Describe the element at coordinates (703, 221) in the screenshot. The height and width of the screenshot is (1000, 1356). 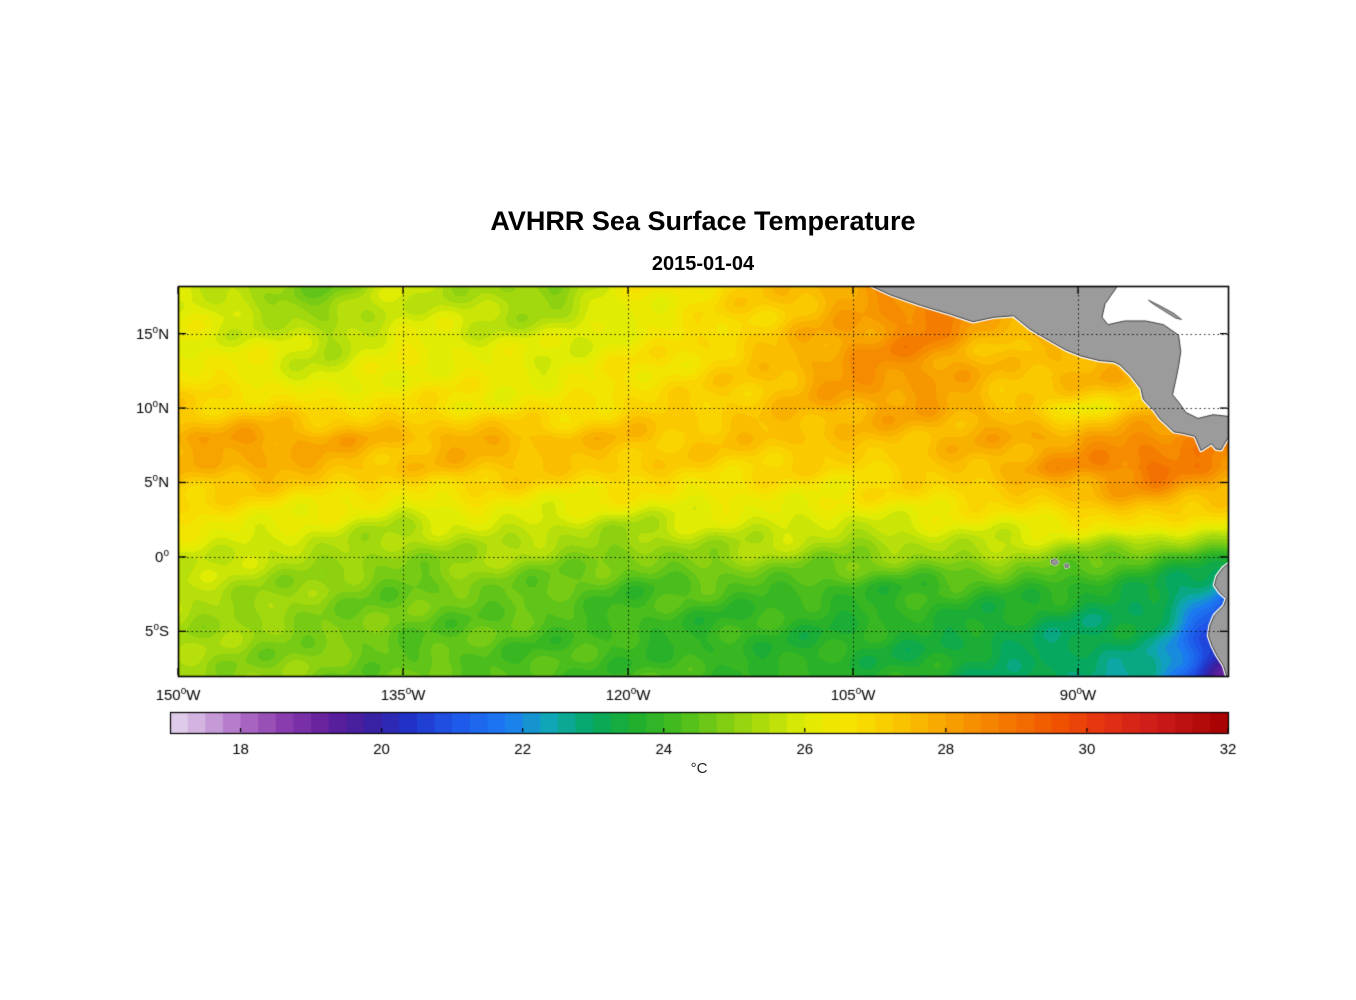
I see `chart-title: AVHRR Sea Surface Temperature` at that location.